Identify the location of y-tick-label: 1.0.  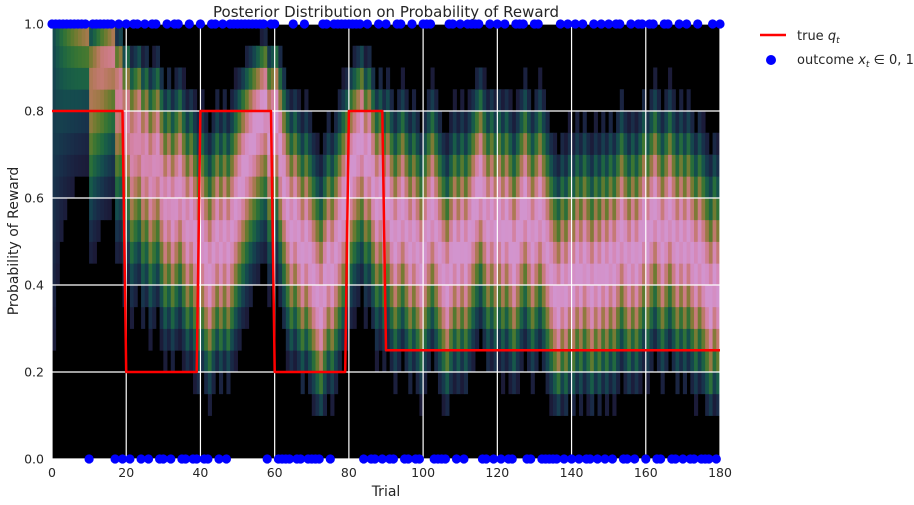
(34, 24).